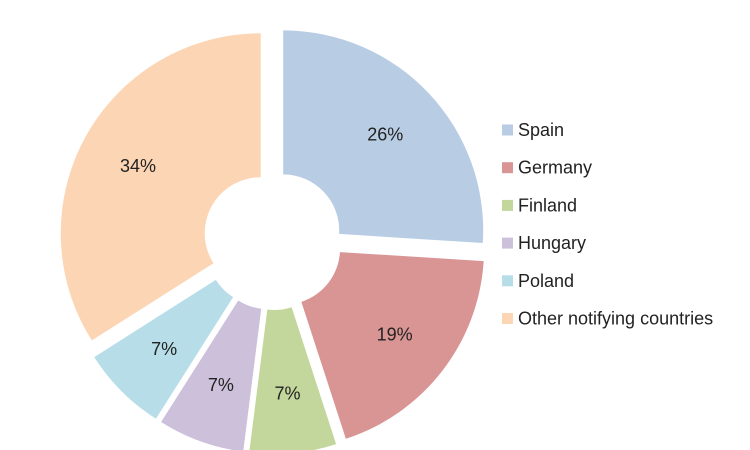 The height and width of the screenshot is (450, 750). I want to click on pie-slice-finland, so click(293, 378).